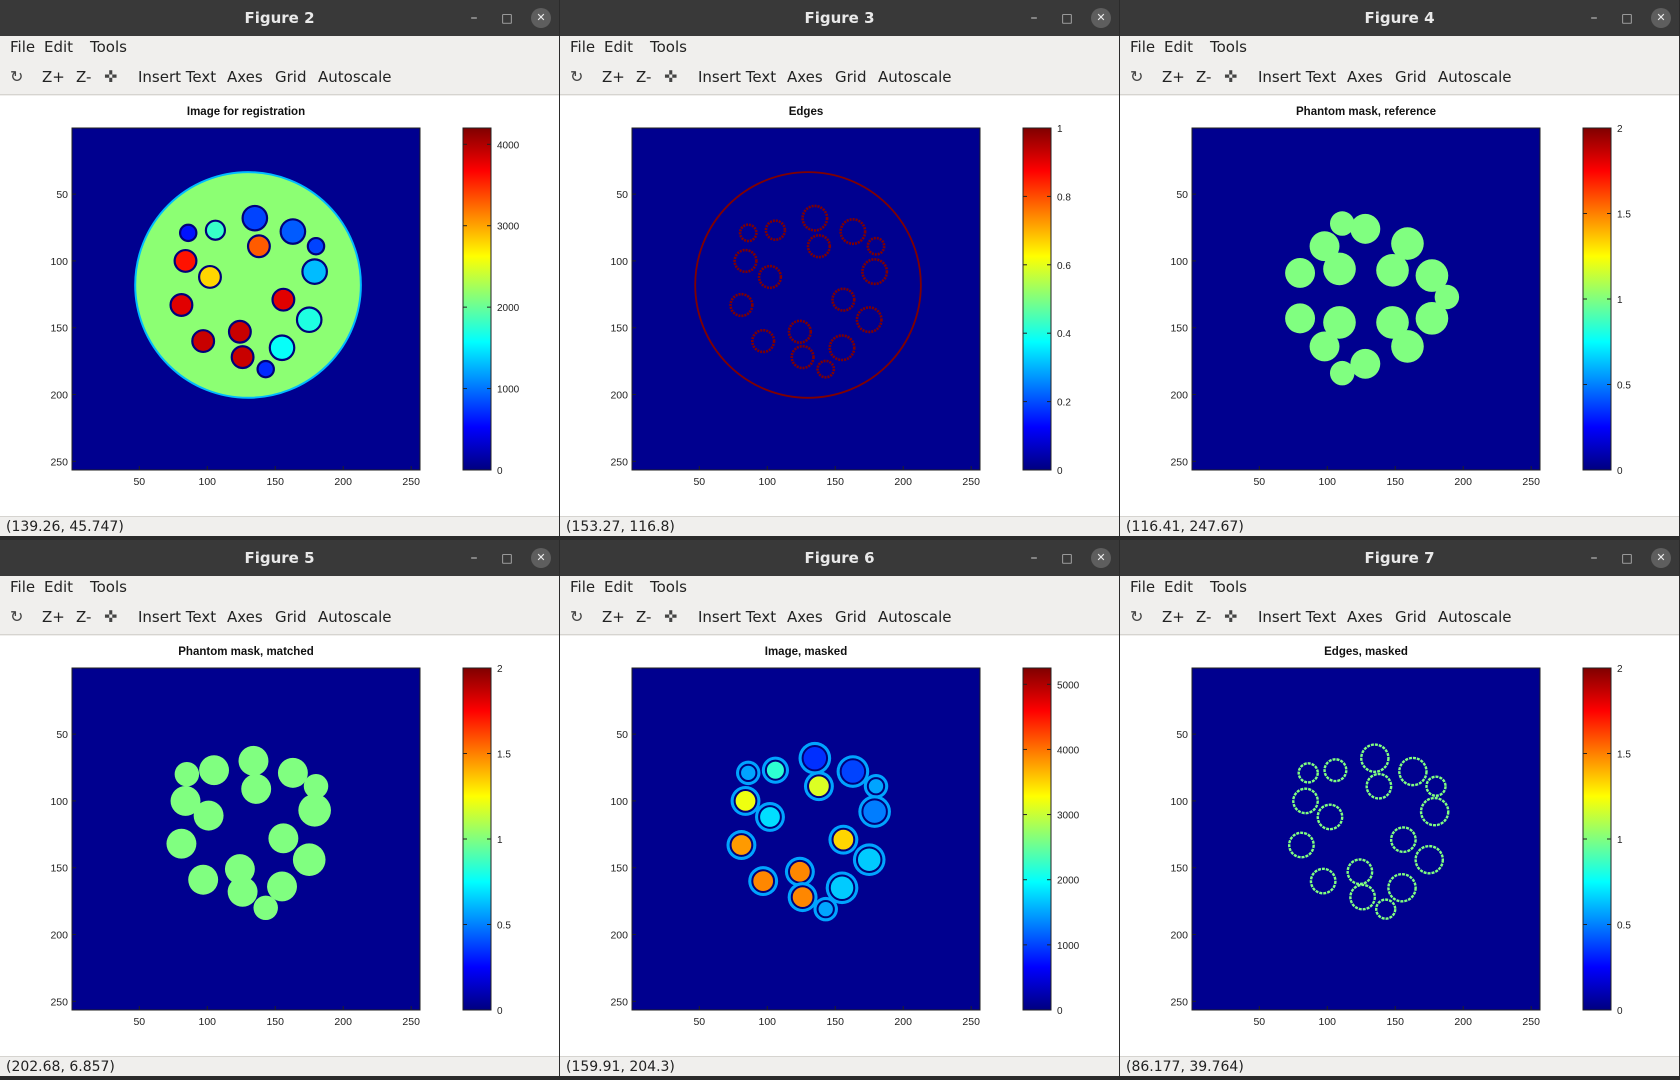 Image resolution: width=1680 pixels, height=1080 pixels. Describe the element at coordinates (1385, 909) in the screenshot. I see `masked-edge-ring` at that location.